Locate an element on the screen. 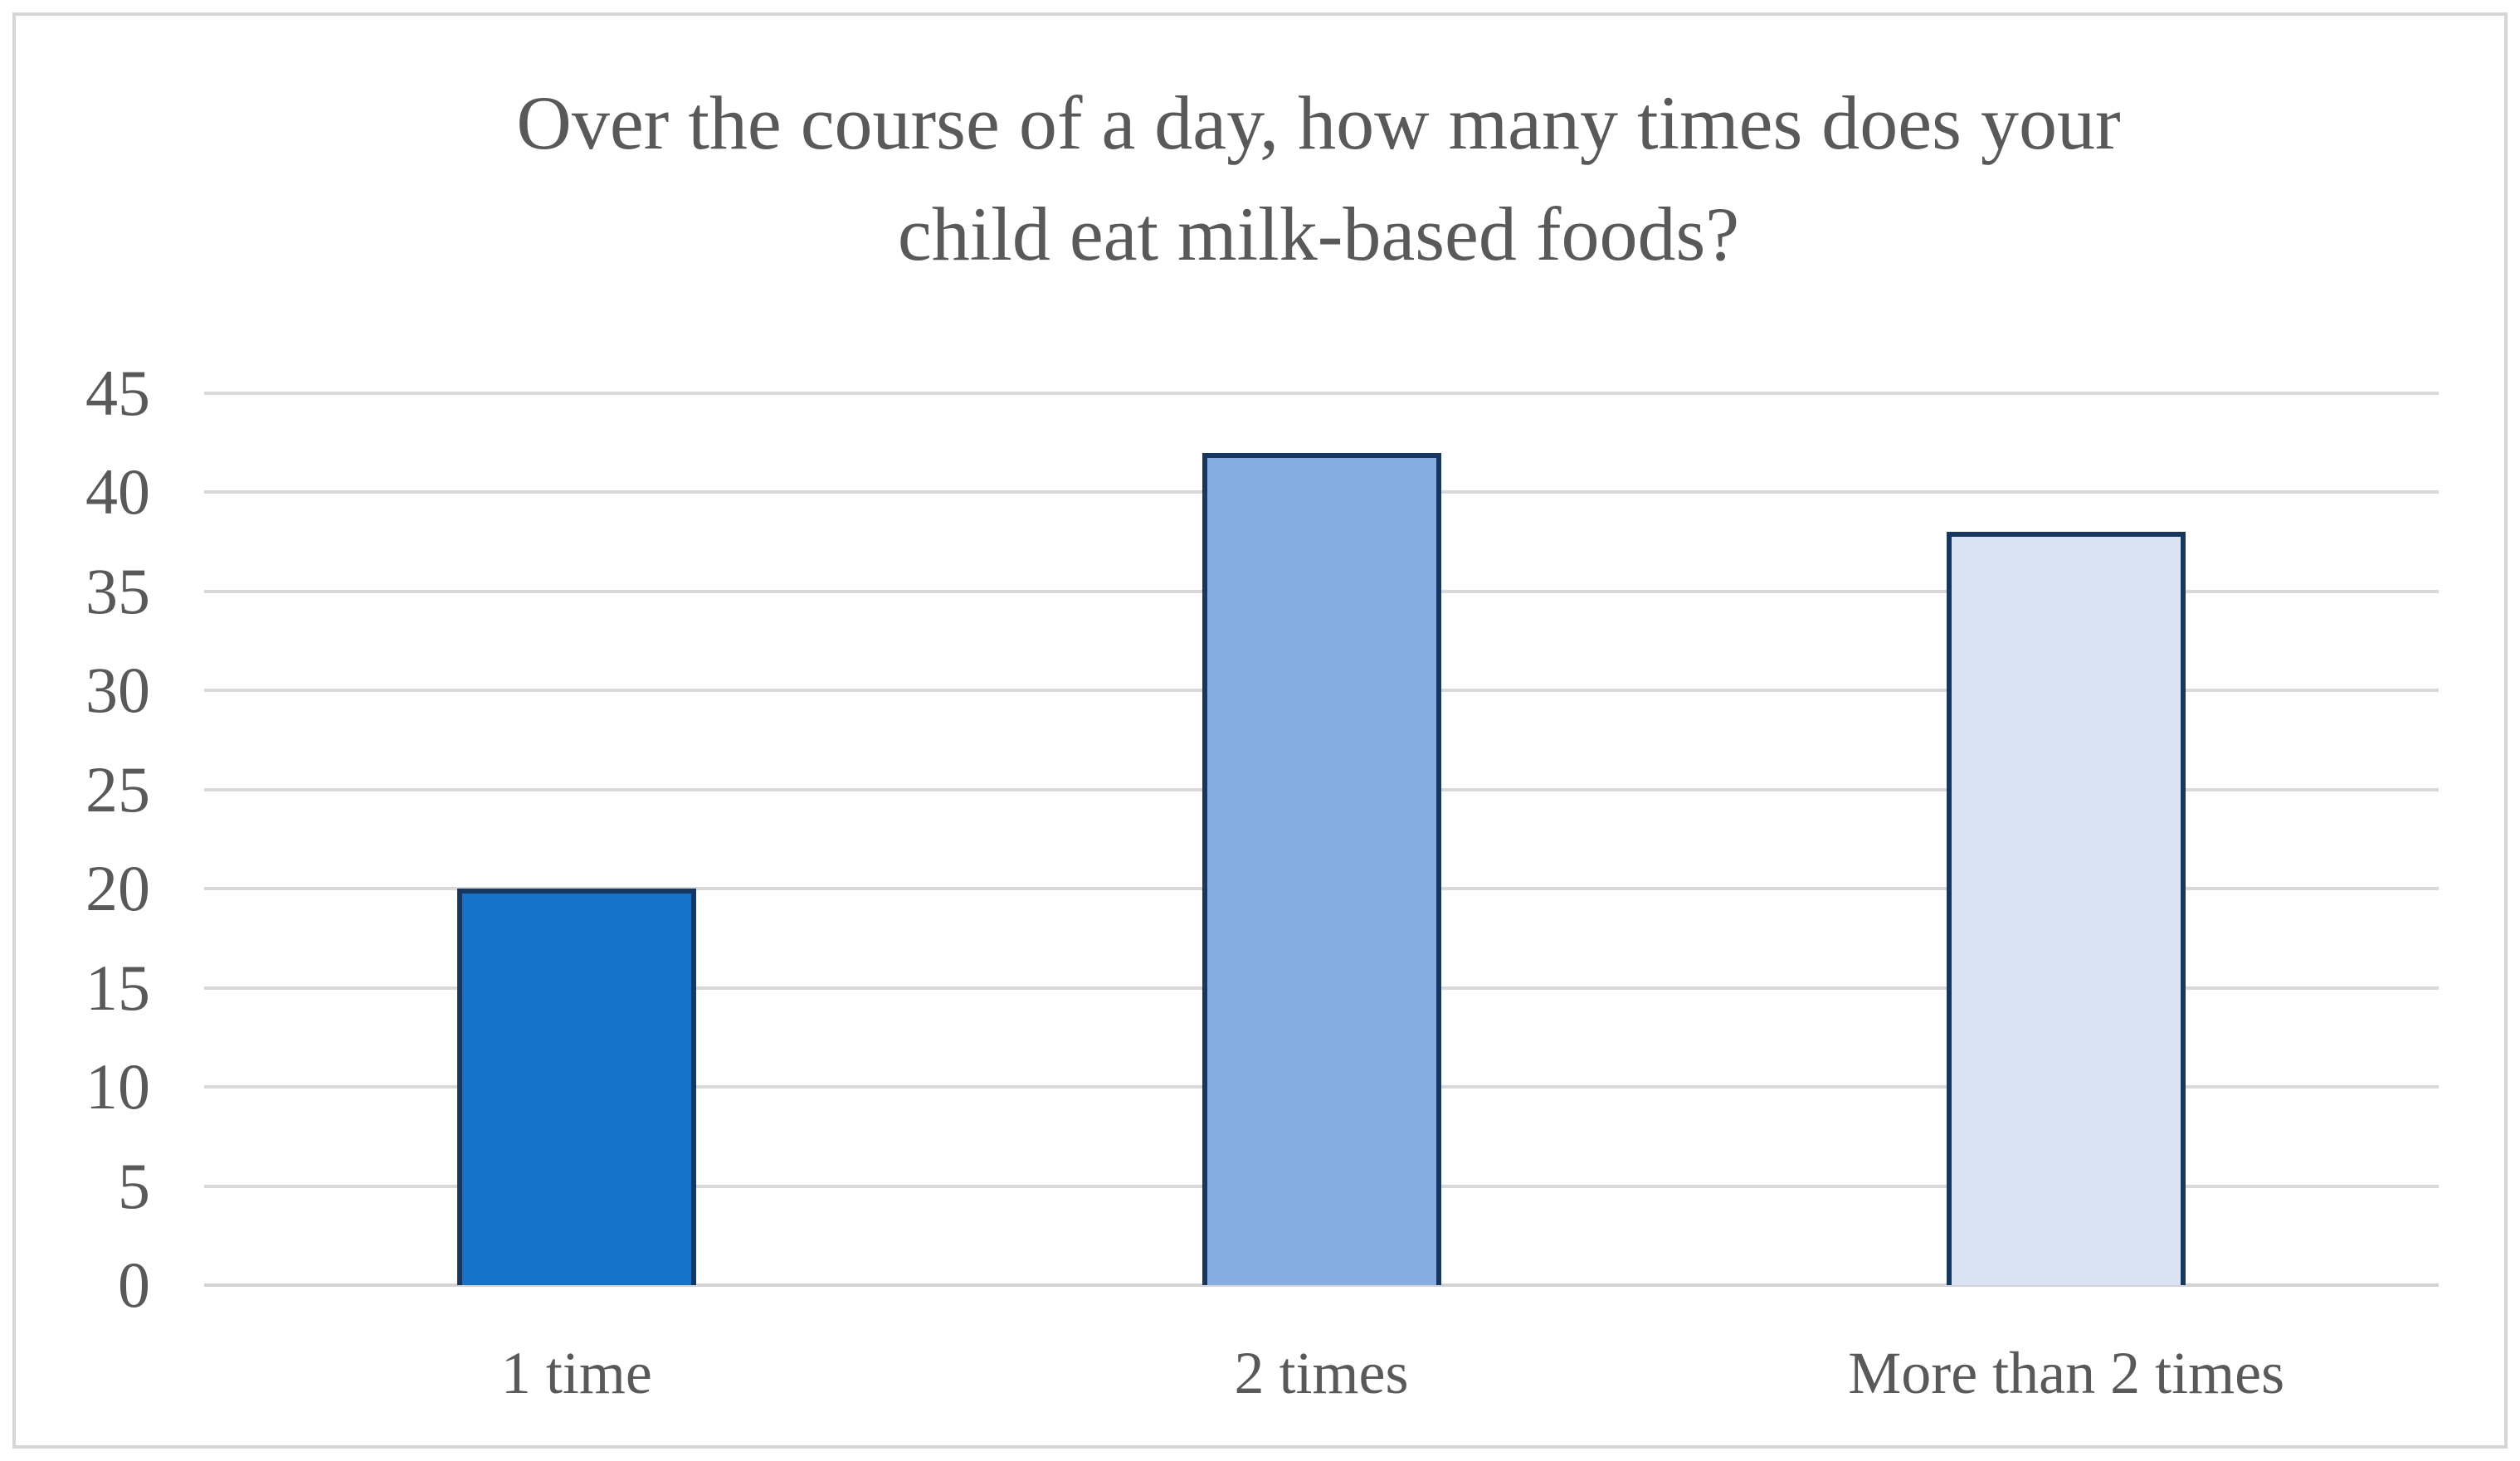 The width and height of the screenshot is (2520, 1461). bar-2-times is located at coordinates (1321, 868).